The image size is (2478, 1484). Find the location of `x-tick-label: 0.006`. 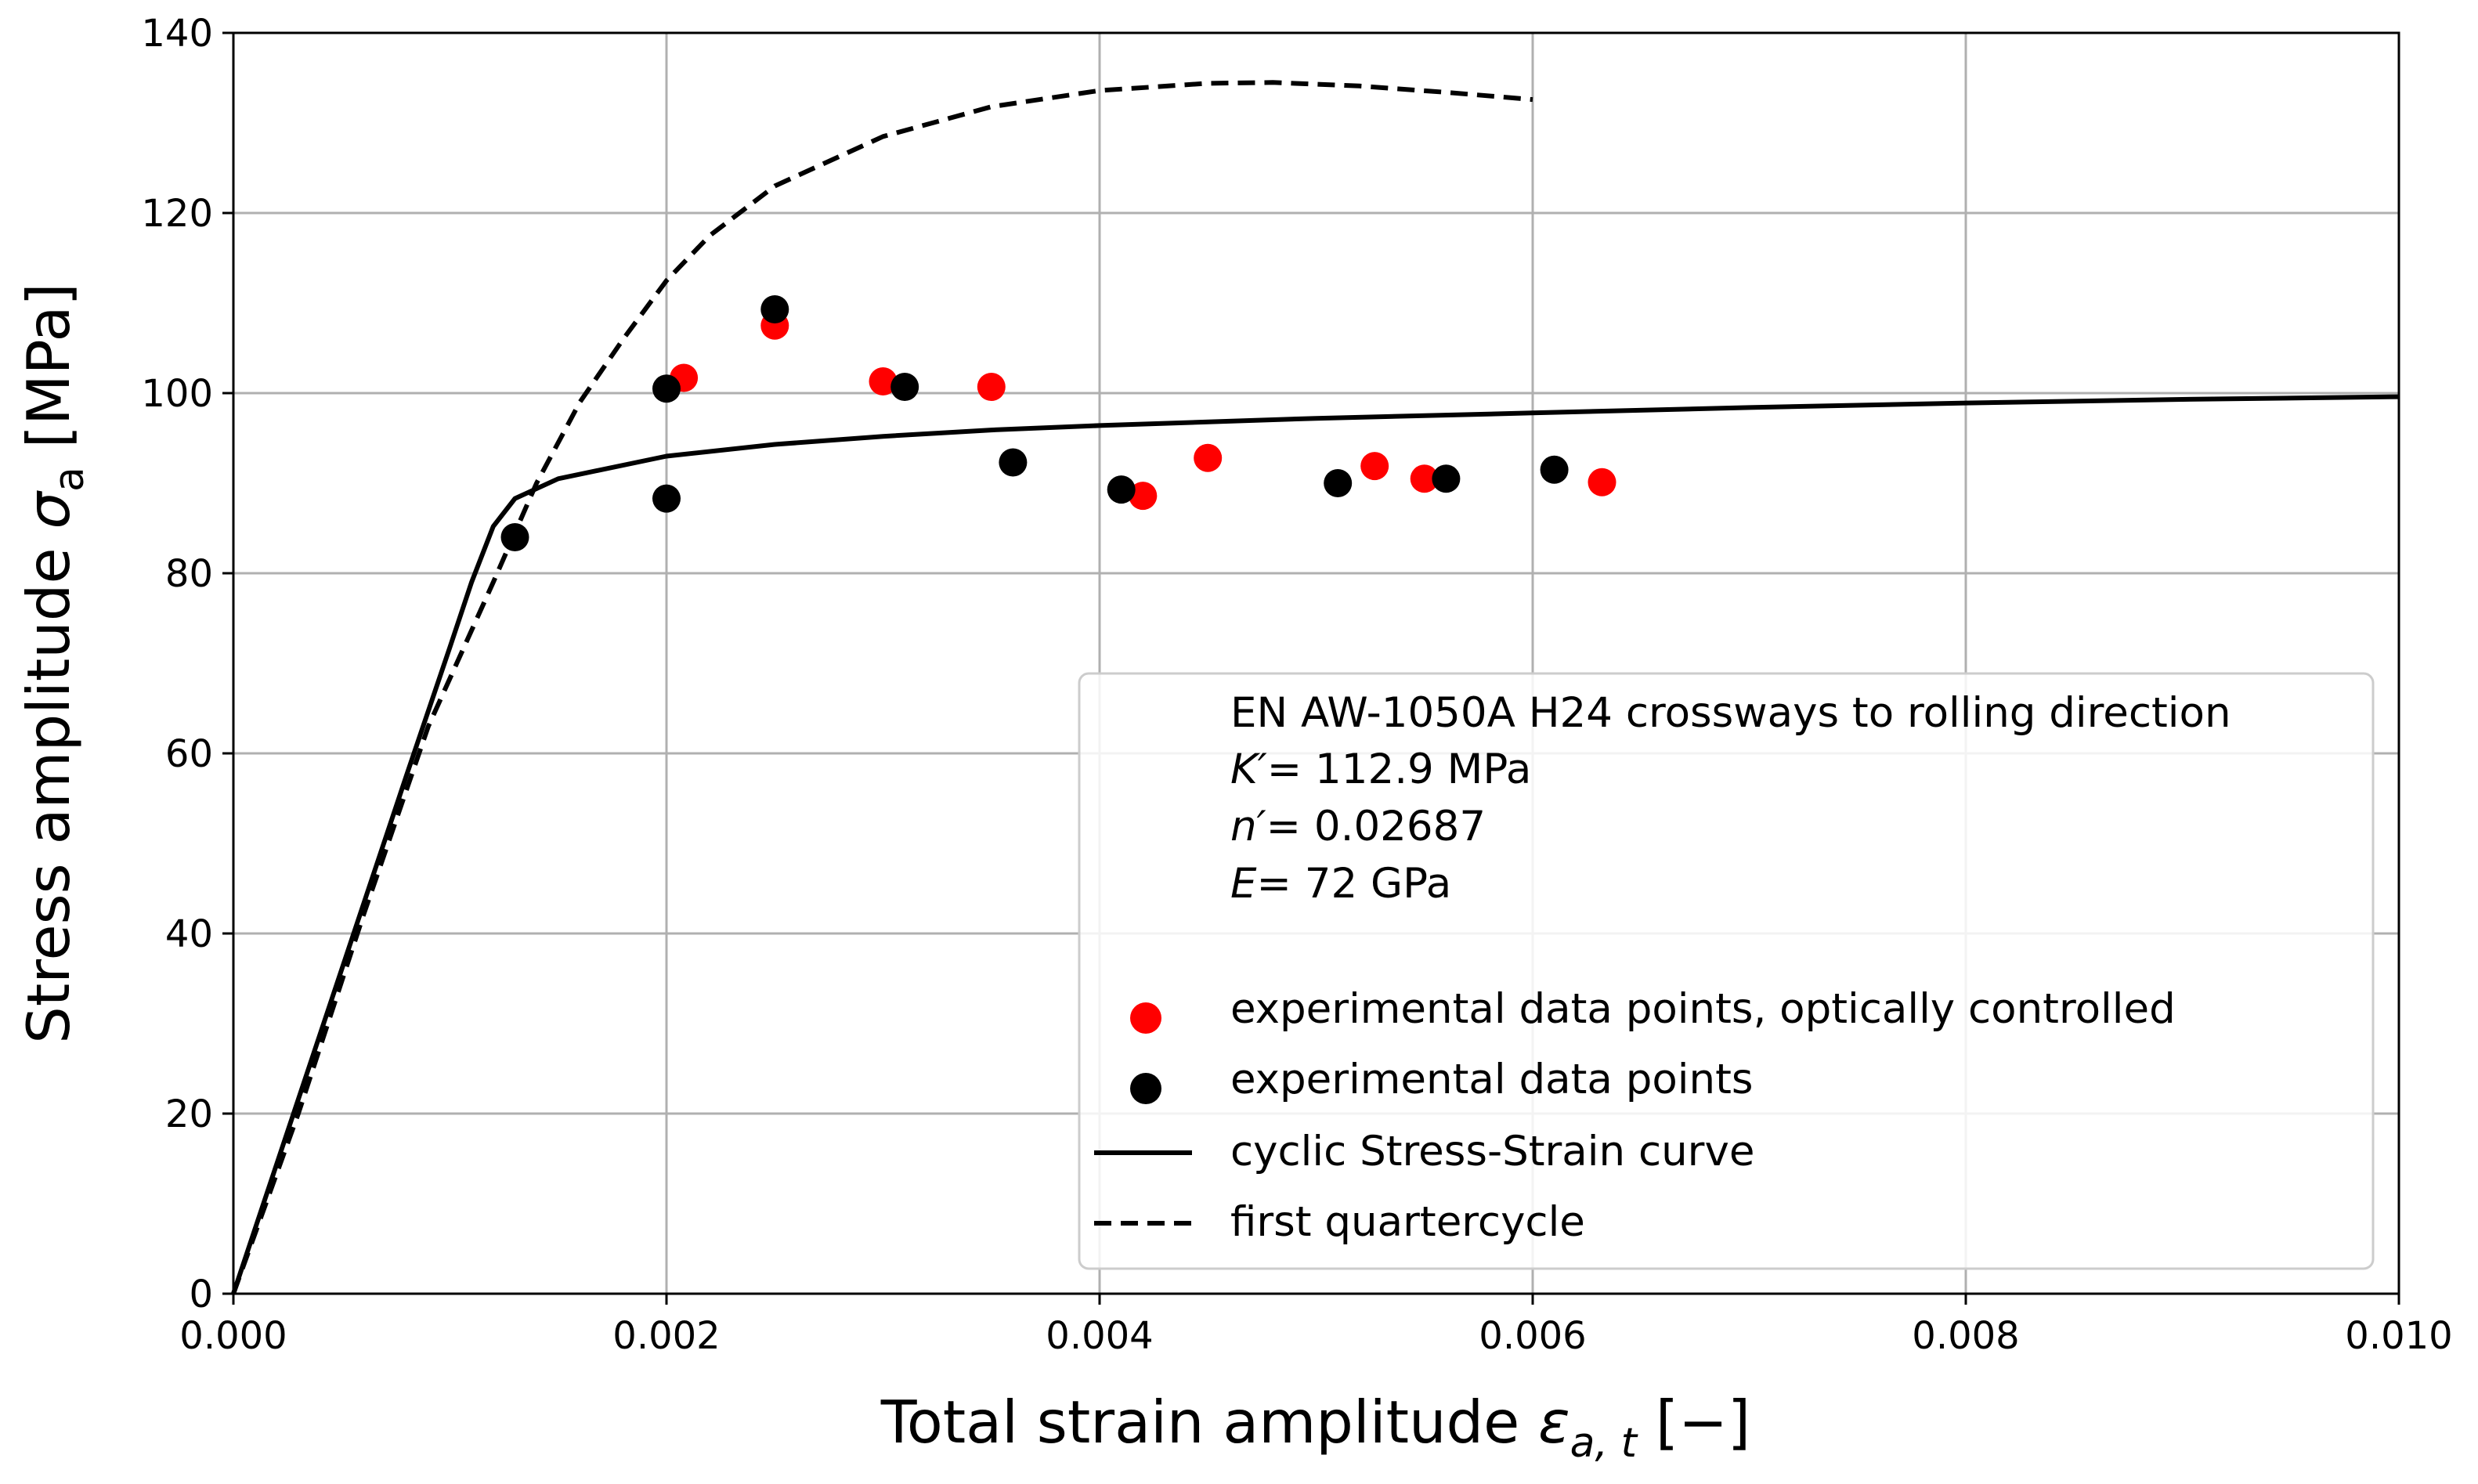

x-tick-label: 0.006 is located at coordinates (1532, 1336).